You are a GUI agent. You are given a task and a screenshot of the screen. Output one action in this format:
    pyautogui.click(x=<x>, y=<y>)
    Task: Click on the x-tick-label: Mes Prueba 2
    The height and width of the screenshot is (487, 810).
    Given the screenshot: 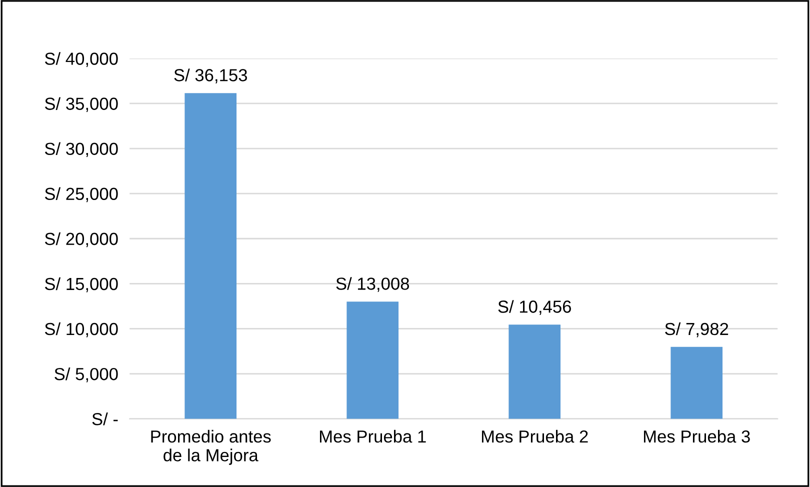 What is the action you would take?
    pyautogui.click(x=535, y=436)
    